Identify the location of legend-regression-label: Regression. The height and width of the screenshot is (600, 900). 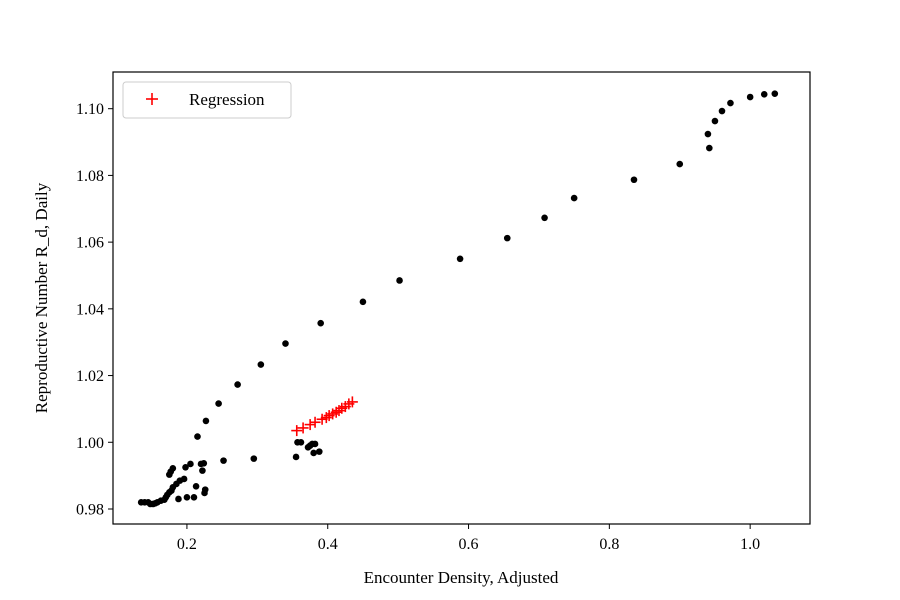
(227, 99).